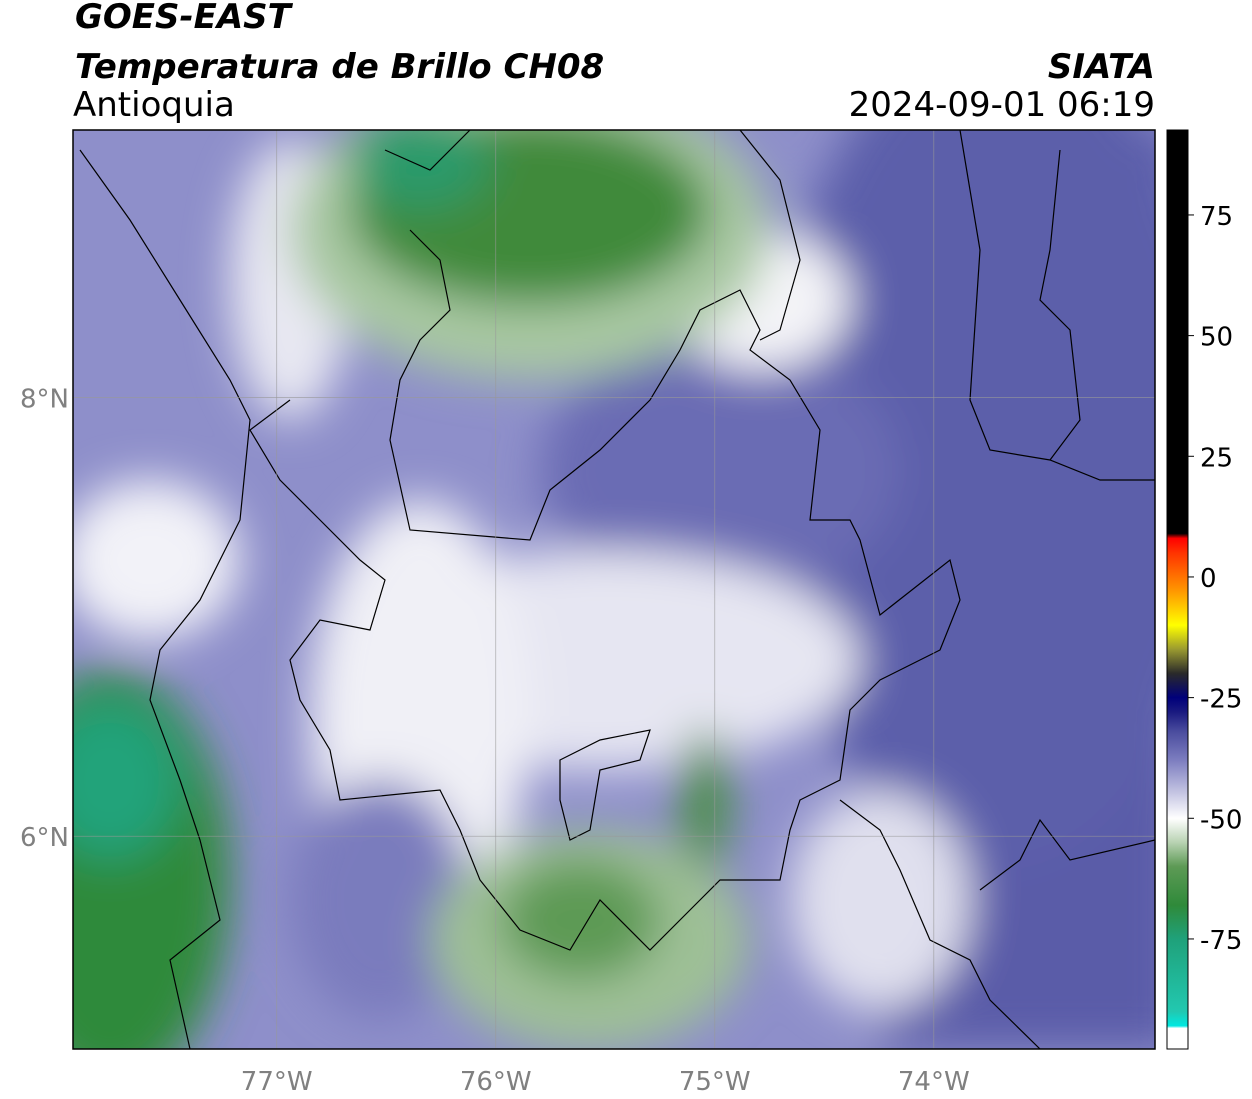 The height and width of the screenshot is (1099, 1252). I want to click on subtitle: Temperatura de Brillo CH08, so click(339, 67).